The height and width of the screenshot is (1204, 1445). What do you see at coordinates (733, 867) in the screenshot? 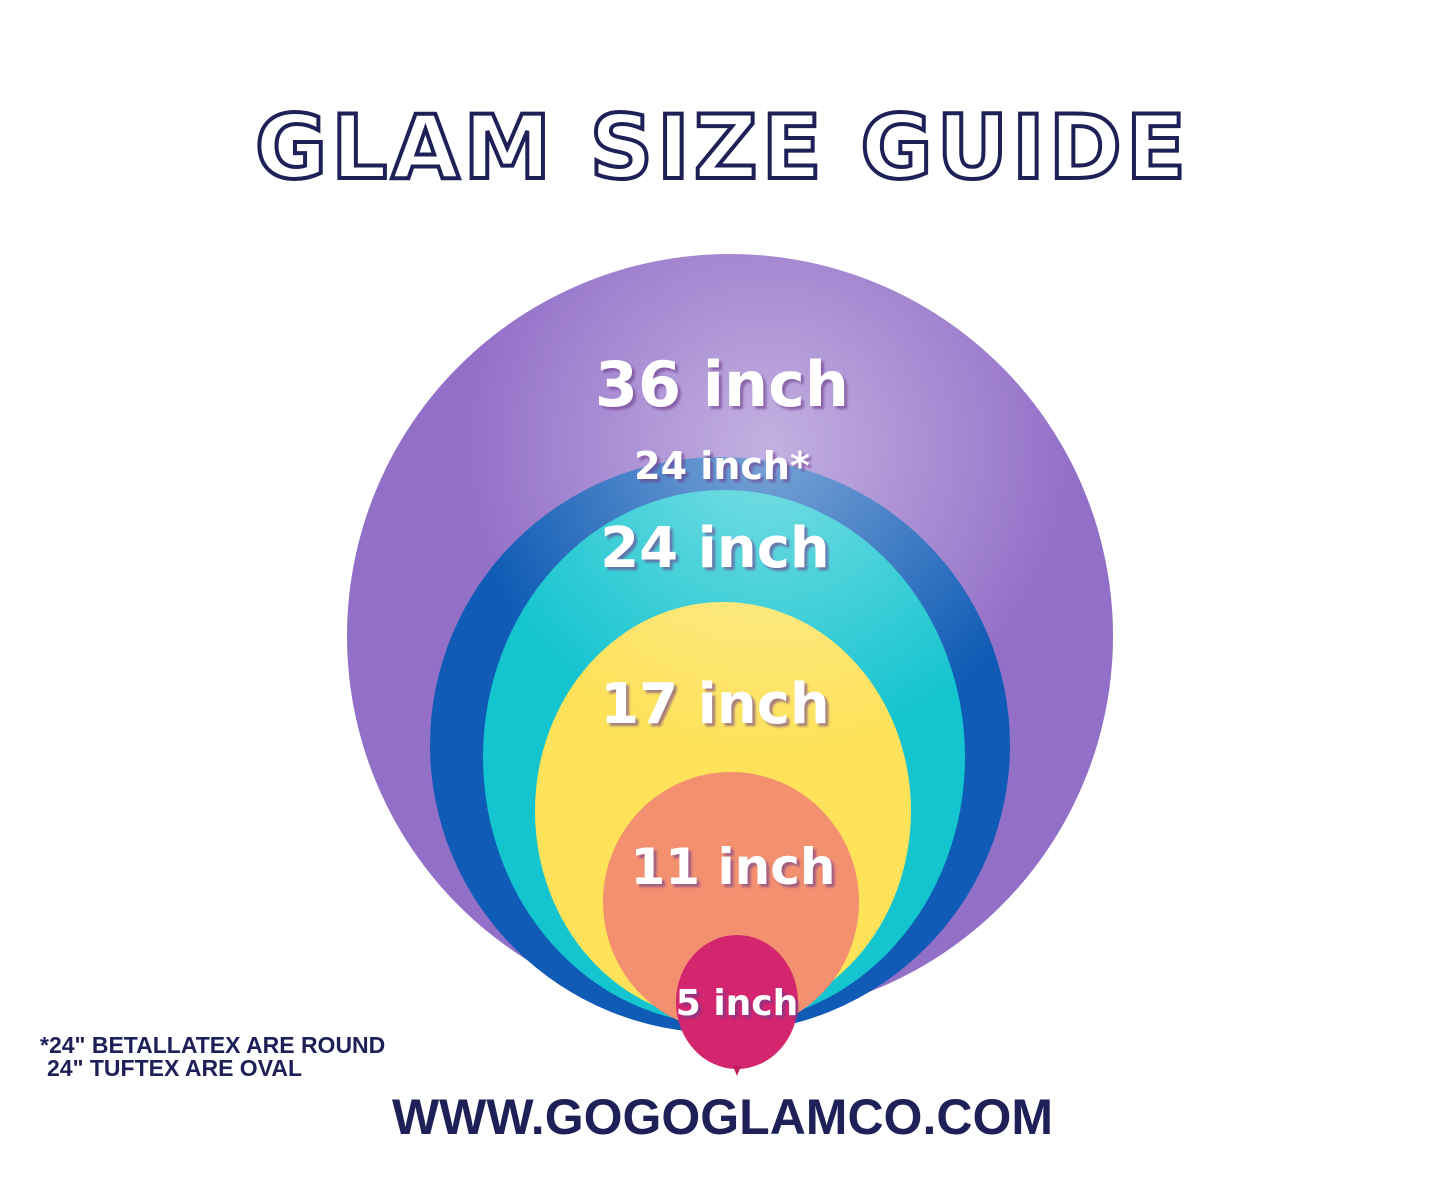
I see `label-11-inch: 11 inch` at bounding box center [733, 867].